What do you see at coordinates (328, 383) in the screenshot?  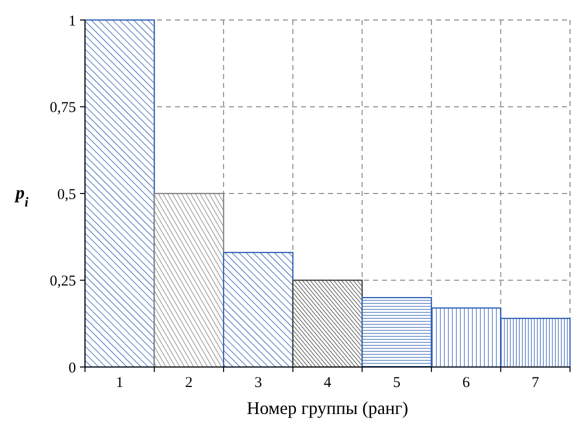 I see `x-tick-label: 4` at bounding box center [328, 383].